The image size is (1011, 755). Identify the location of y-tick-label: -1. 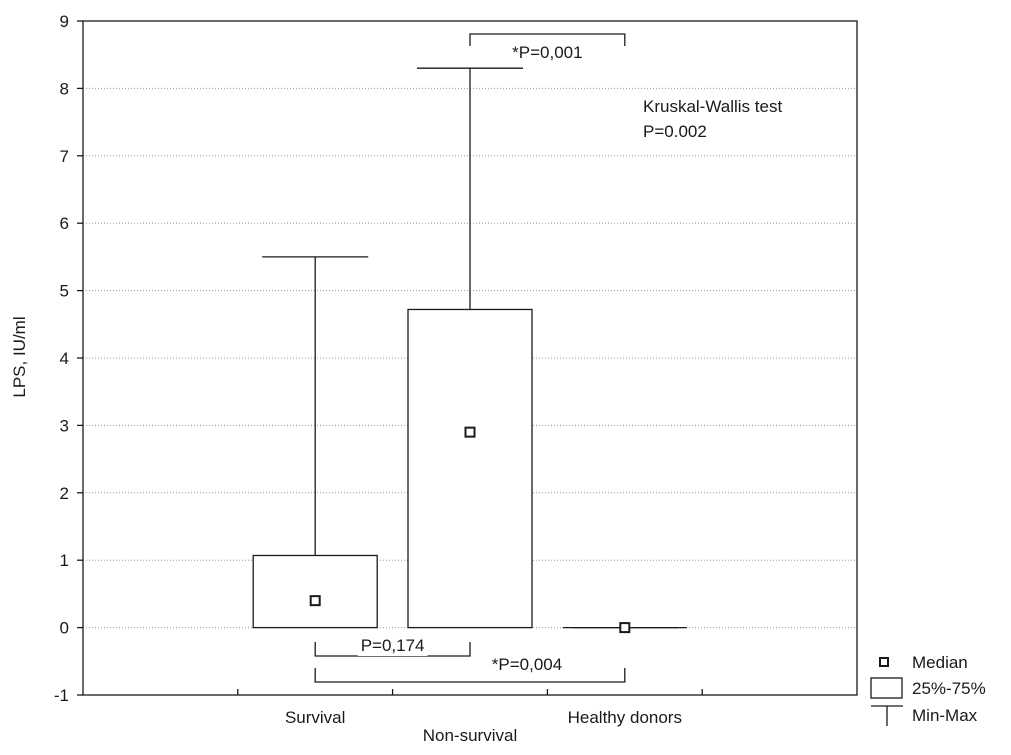
(61, 695).